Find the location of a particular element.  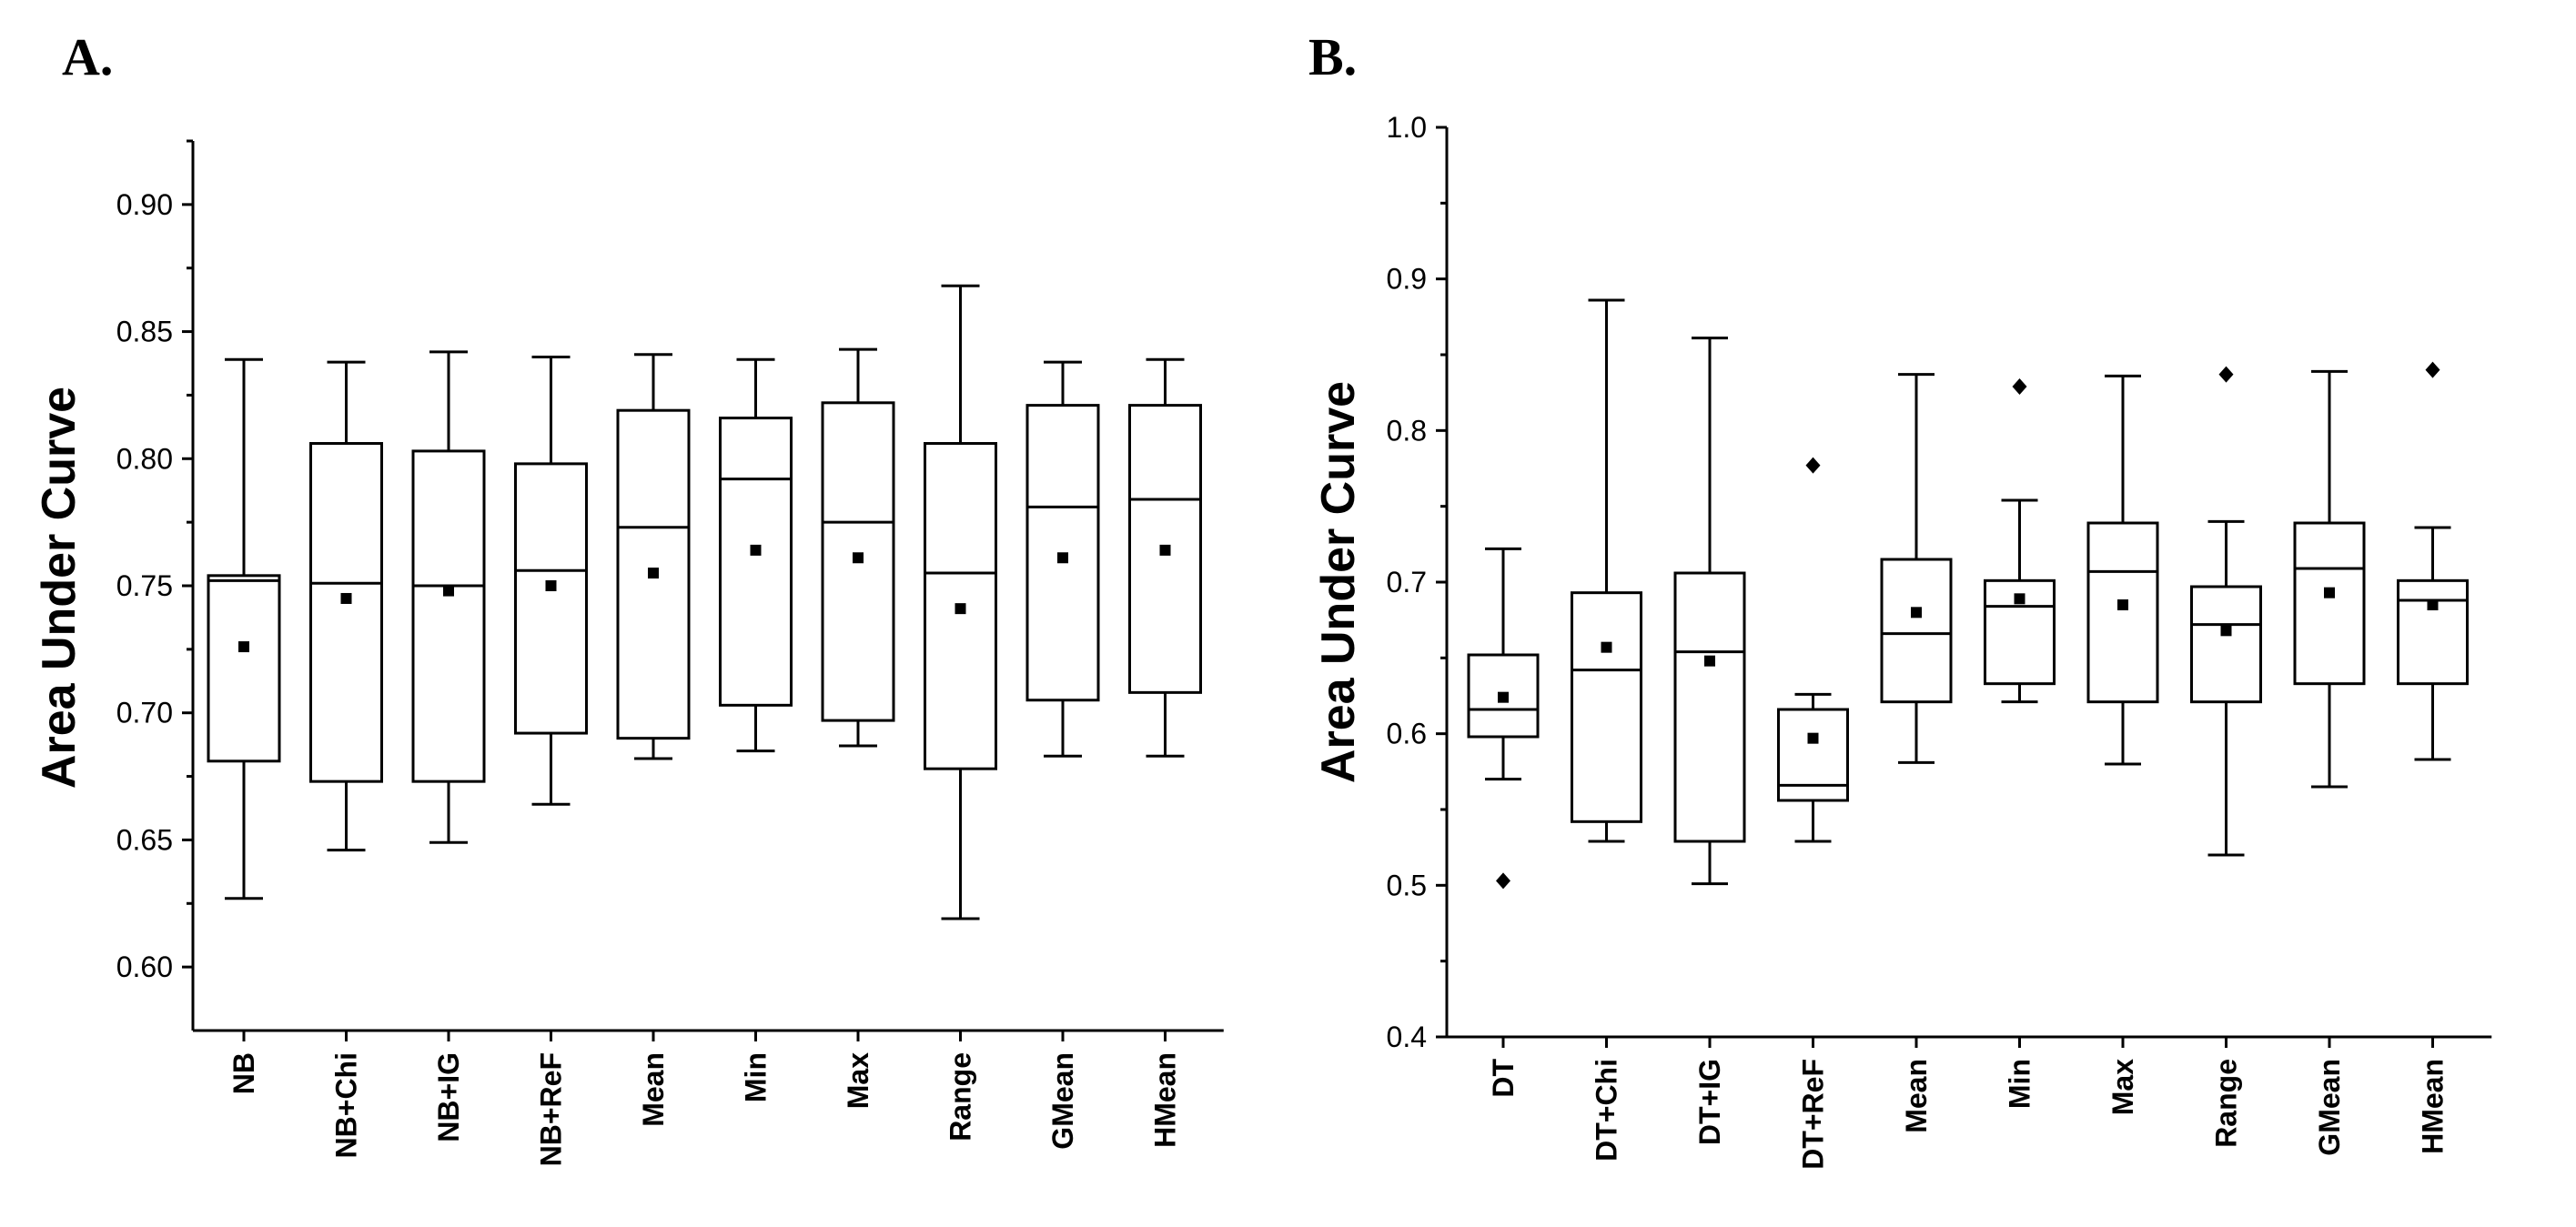

category-label: DT+Chi is located at coordinates (1607, 1110).